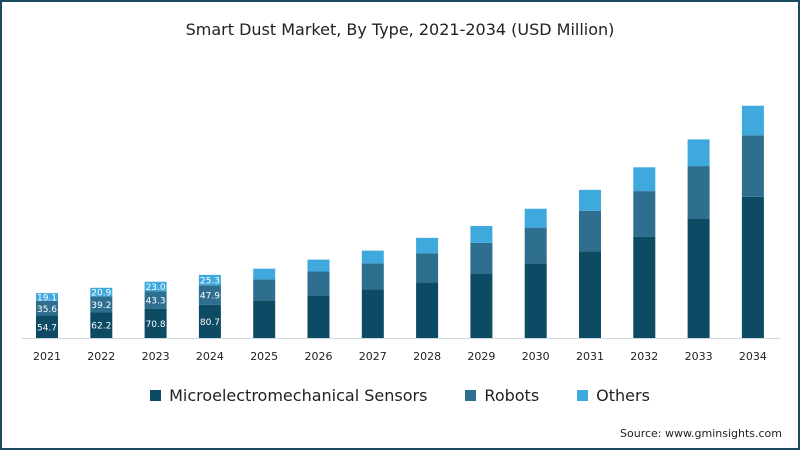 This screenshot has width=800, height=450. Describe the element at coordinates (623, 395) in the screenshot. I see `legend-label: Others` at that location.